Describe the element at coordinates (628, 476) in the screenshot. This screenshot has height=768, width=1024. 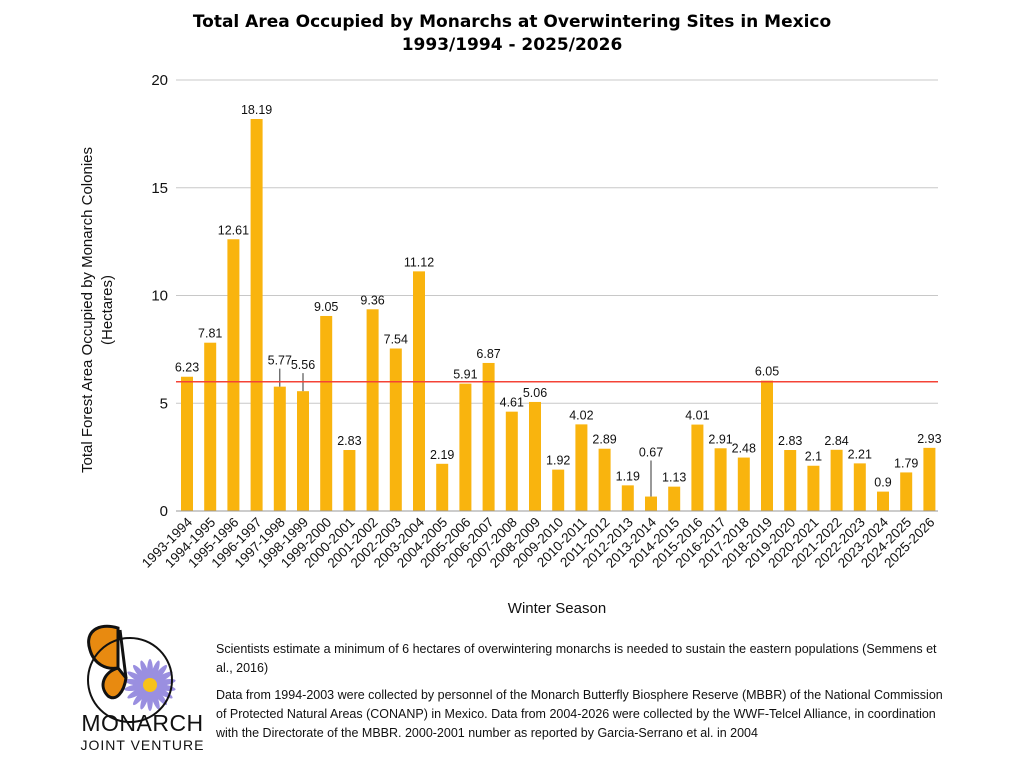
I see `data-label: 1.19` at that location.